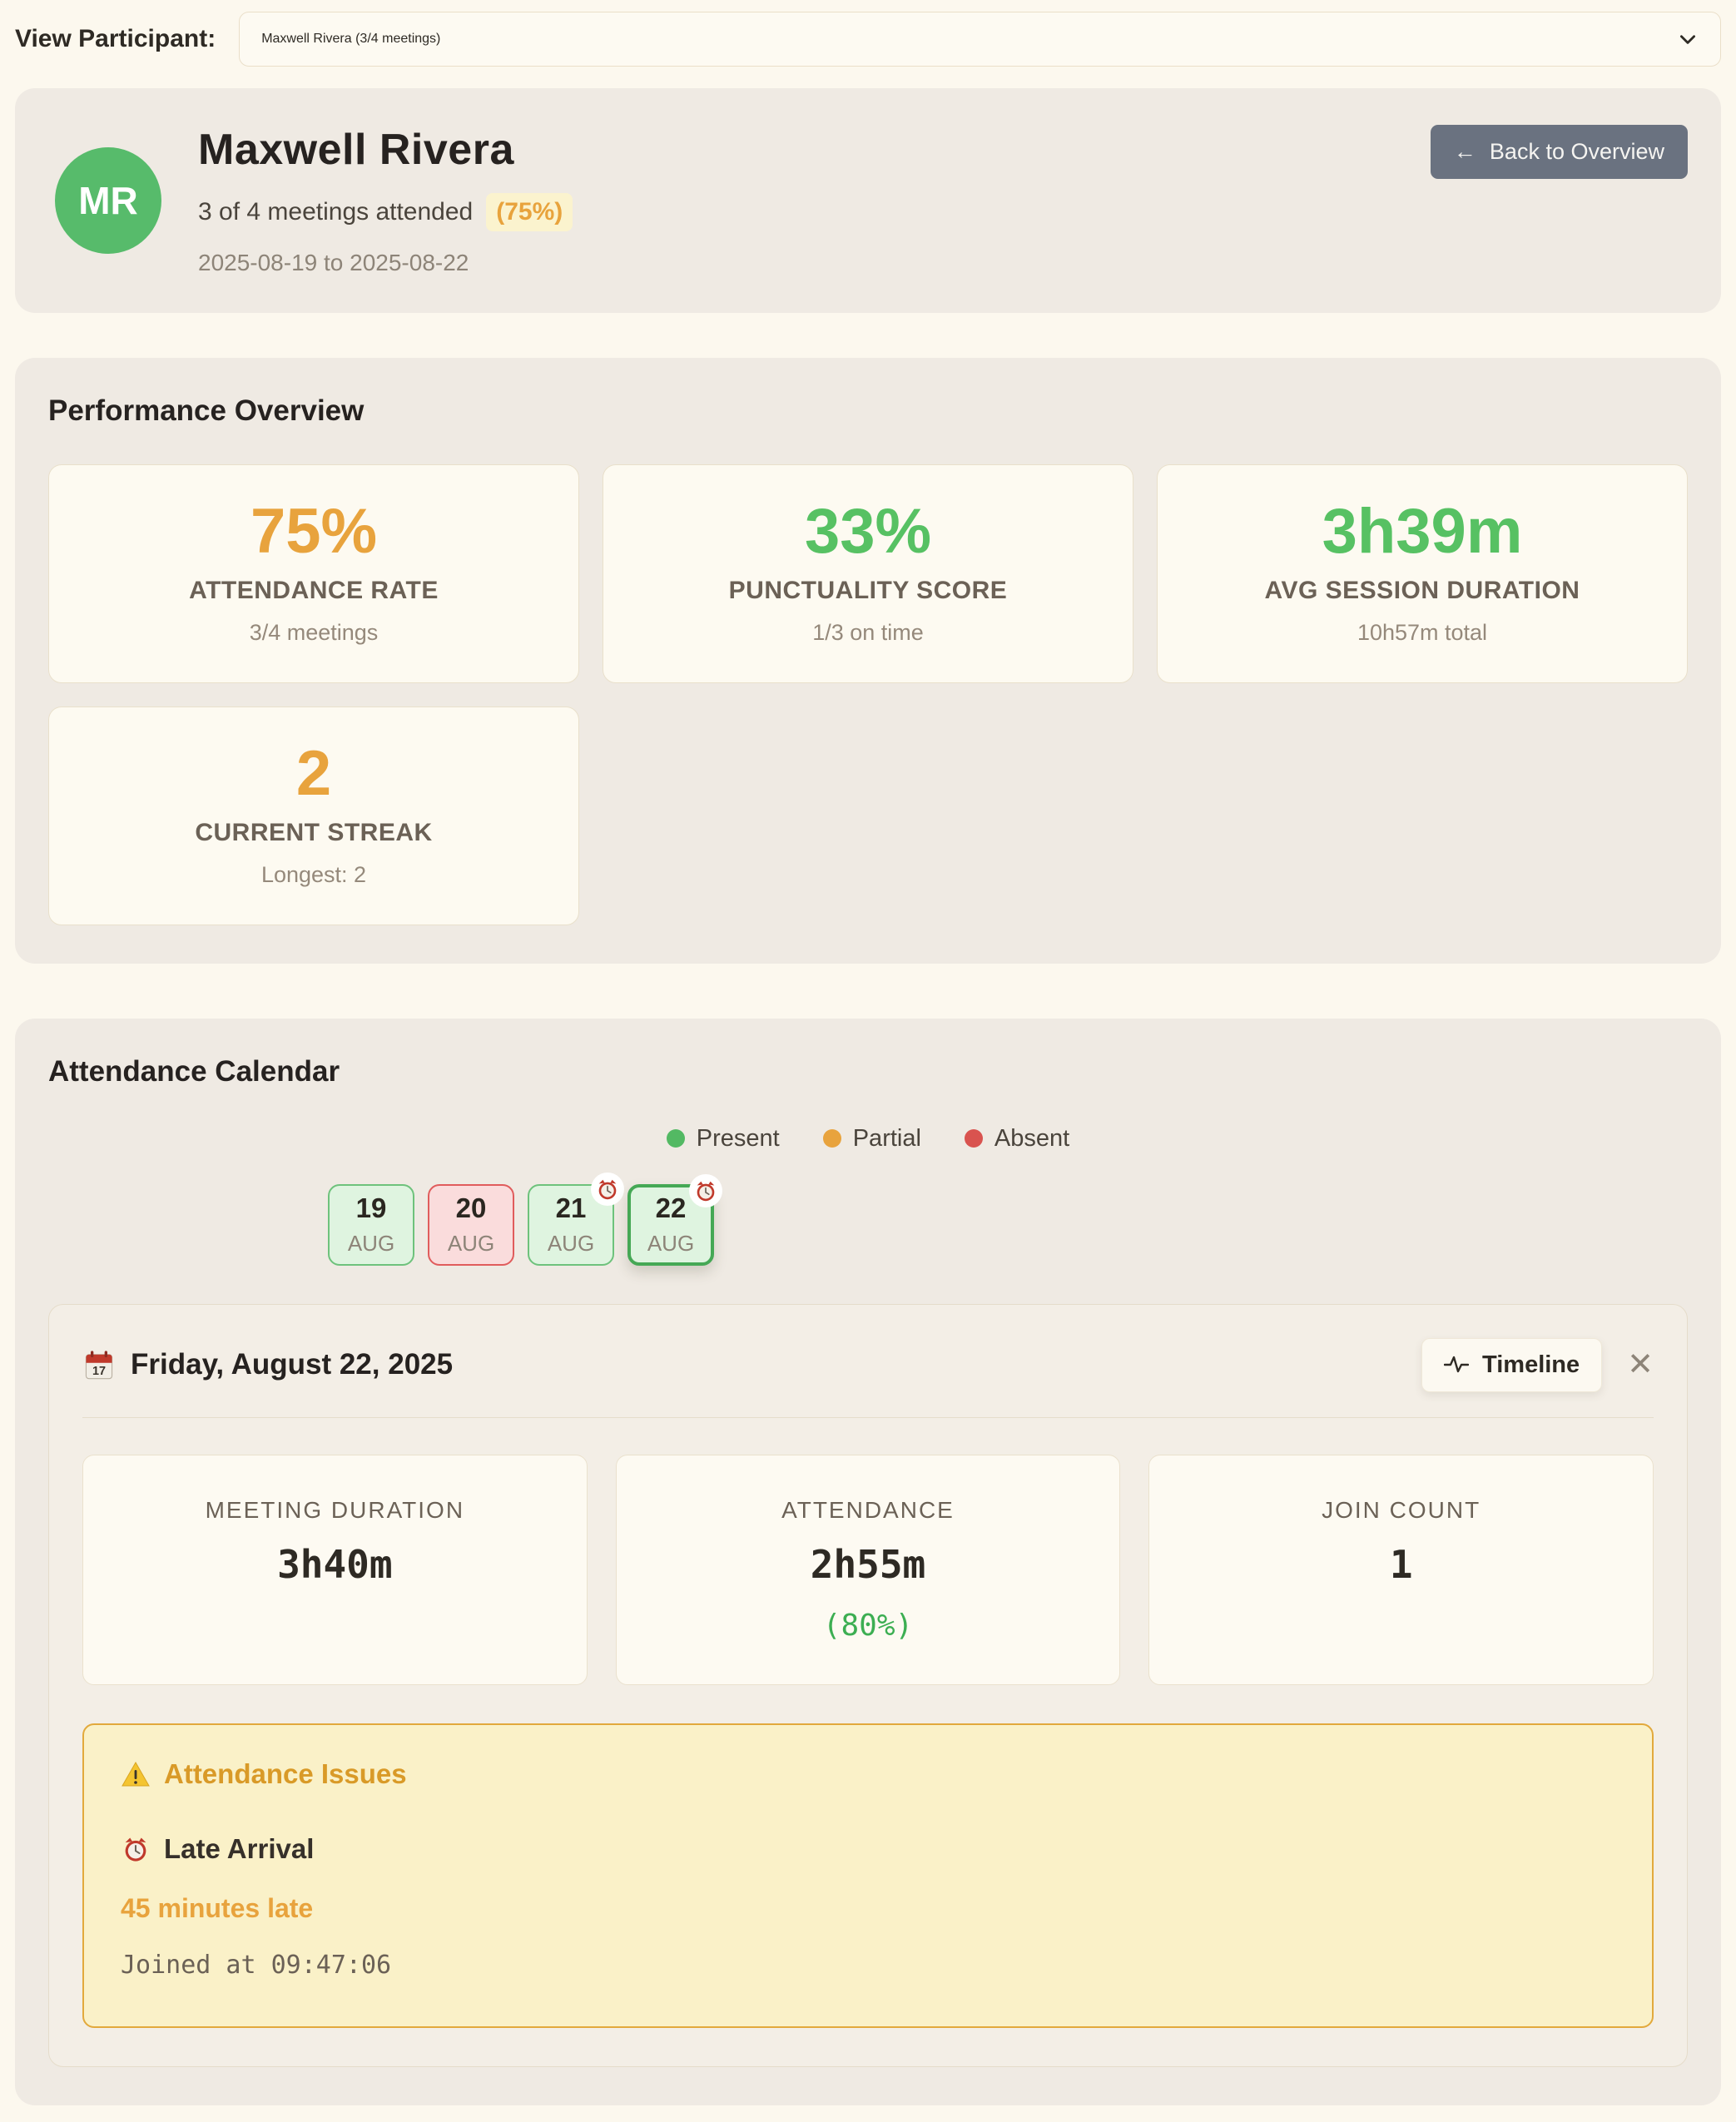 The image size is (1736, 2122). Describe the element at coordinates (314, 815) in the screenshot. I see `stat-card-current-streak: 2 CURRENT STREAK Longest: 2` at that location.